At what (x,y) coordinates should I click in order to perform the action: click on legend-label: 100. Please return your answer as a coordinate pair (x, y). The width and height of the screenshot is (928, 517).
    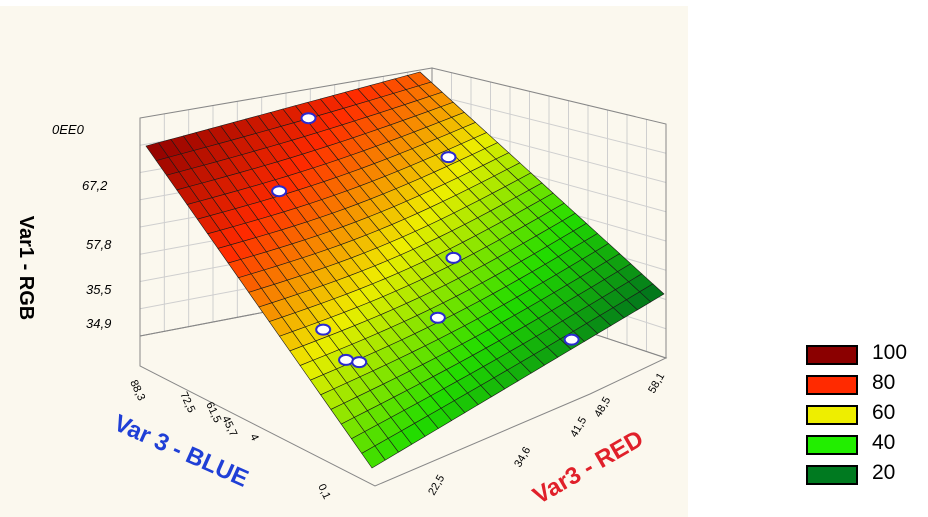
    Looking at the image, I should click on (890, 352).